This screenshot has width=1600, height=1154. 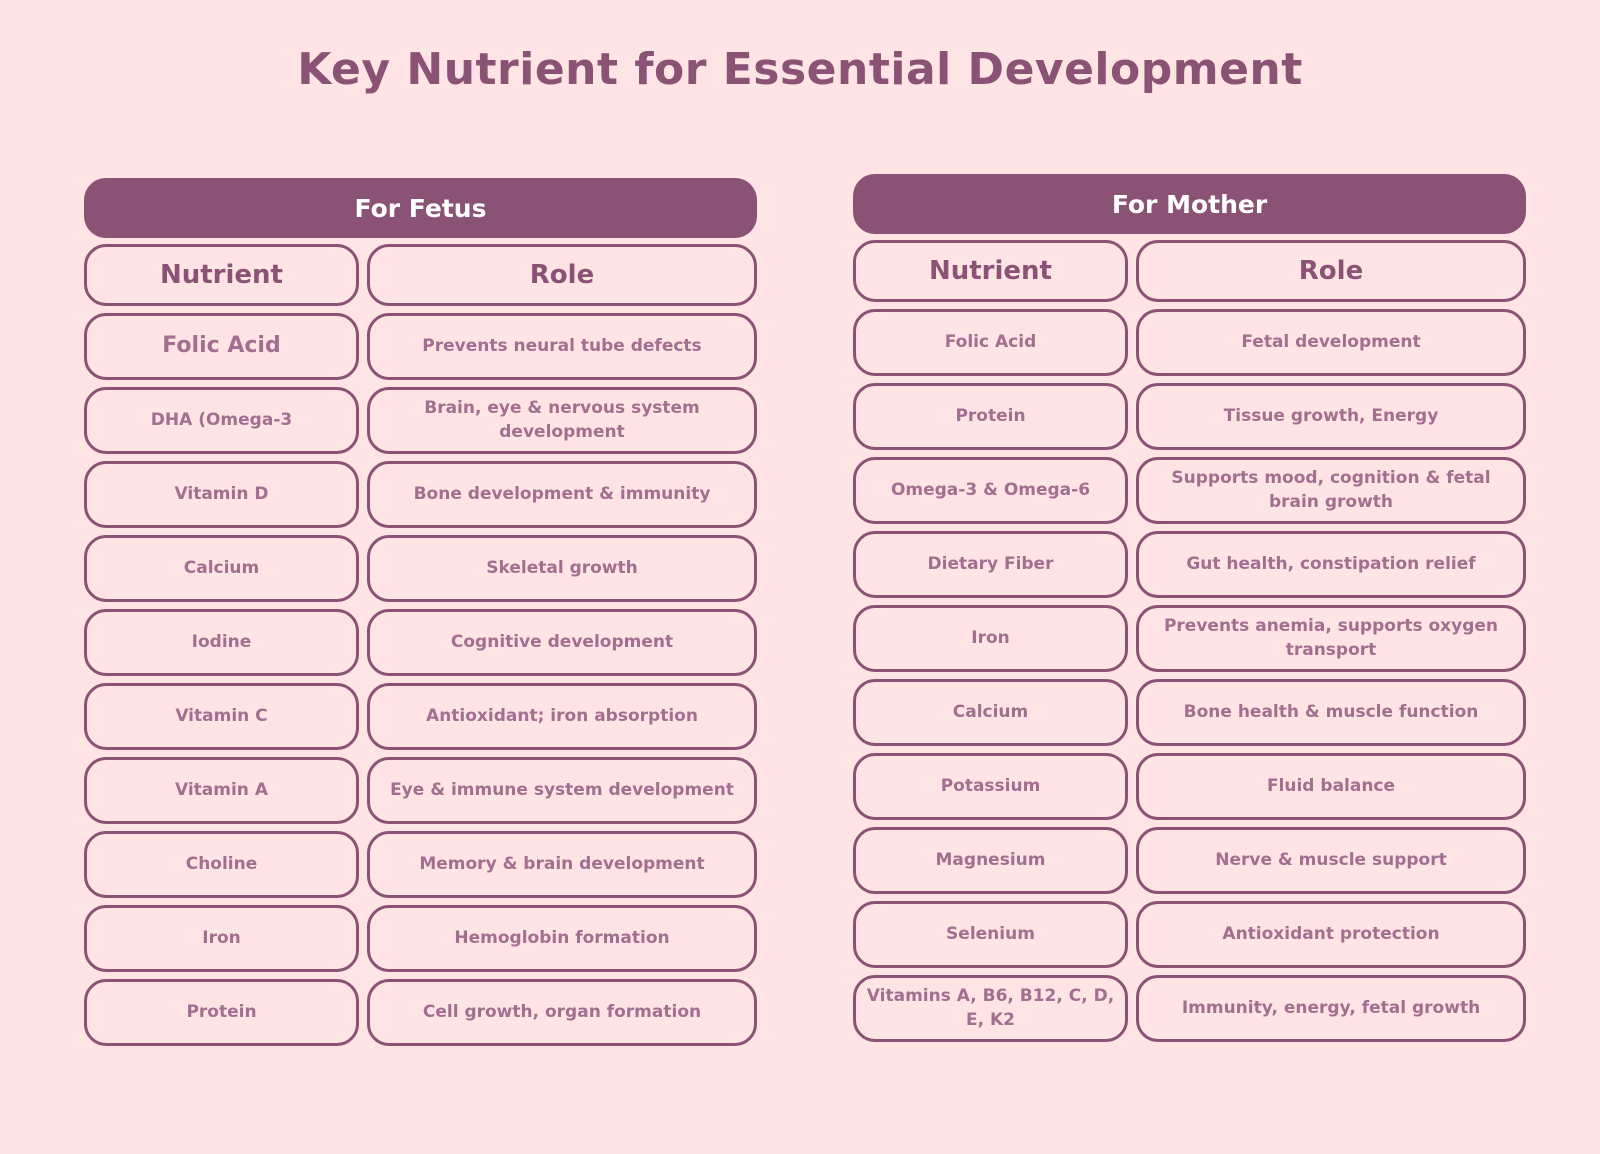 What do you see at coordinates (562, 716) in the screenshot?
I see `role-cell: Antioxidant; iron absorption` at bounding box center [562, 716].